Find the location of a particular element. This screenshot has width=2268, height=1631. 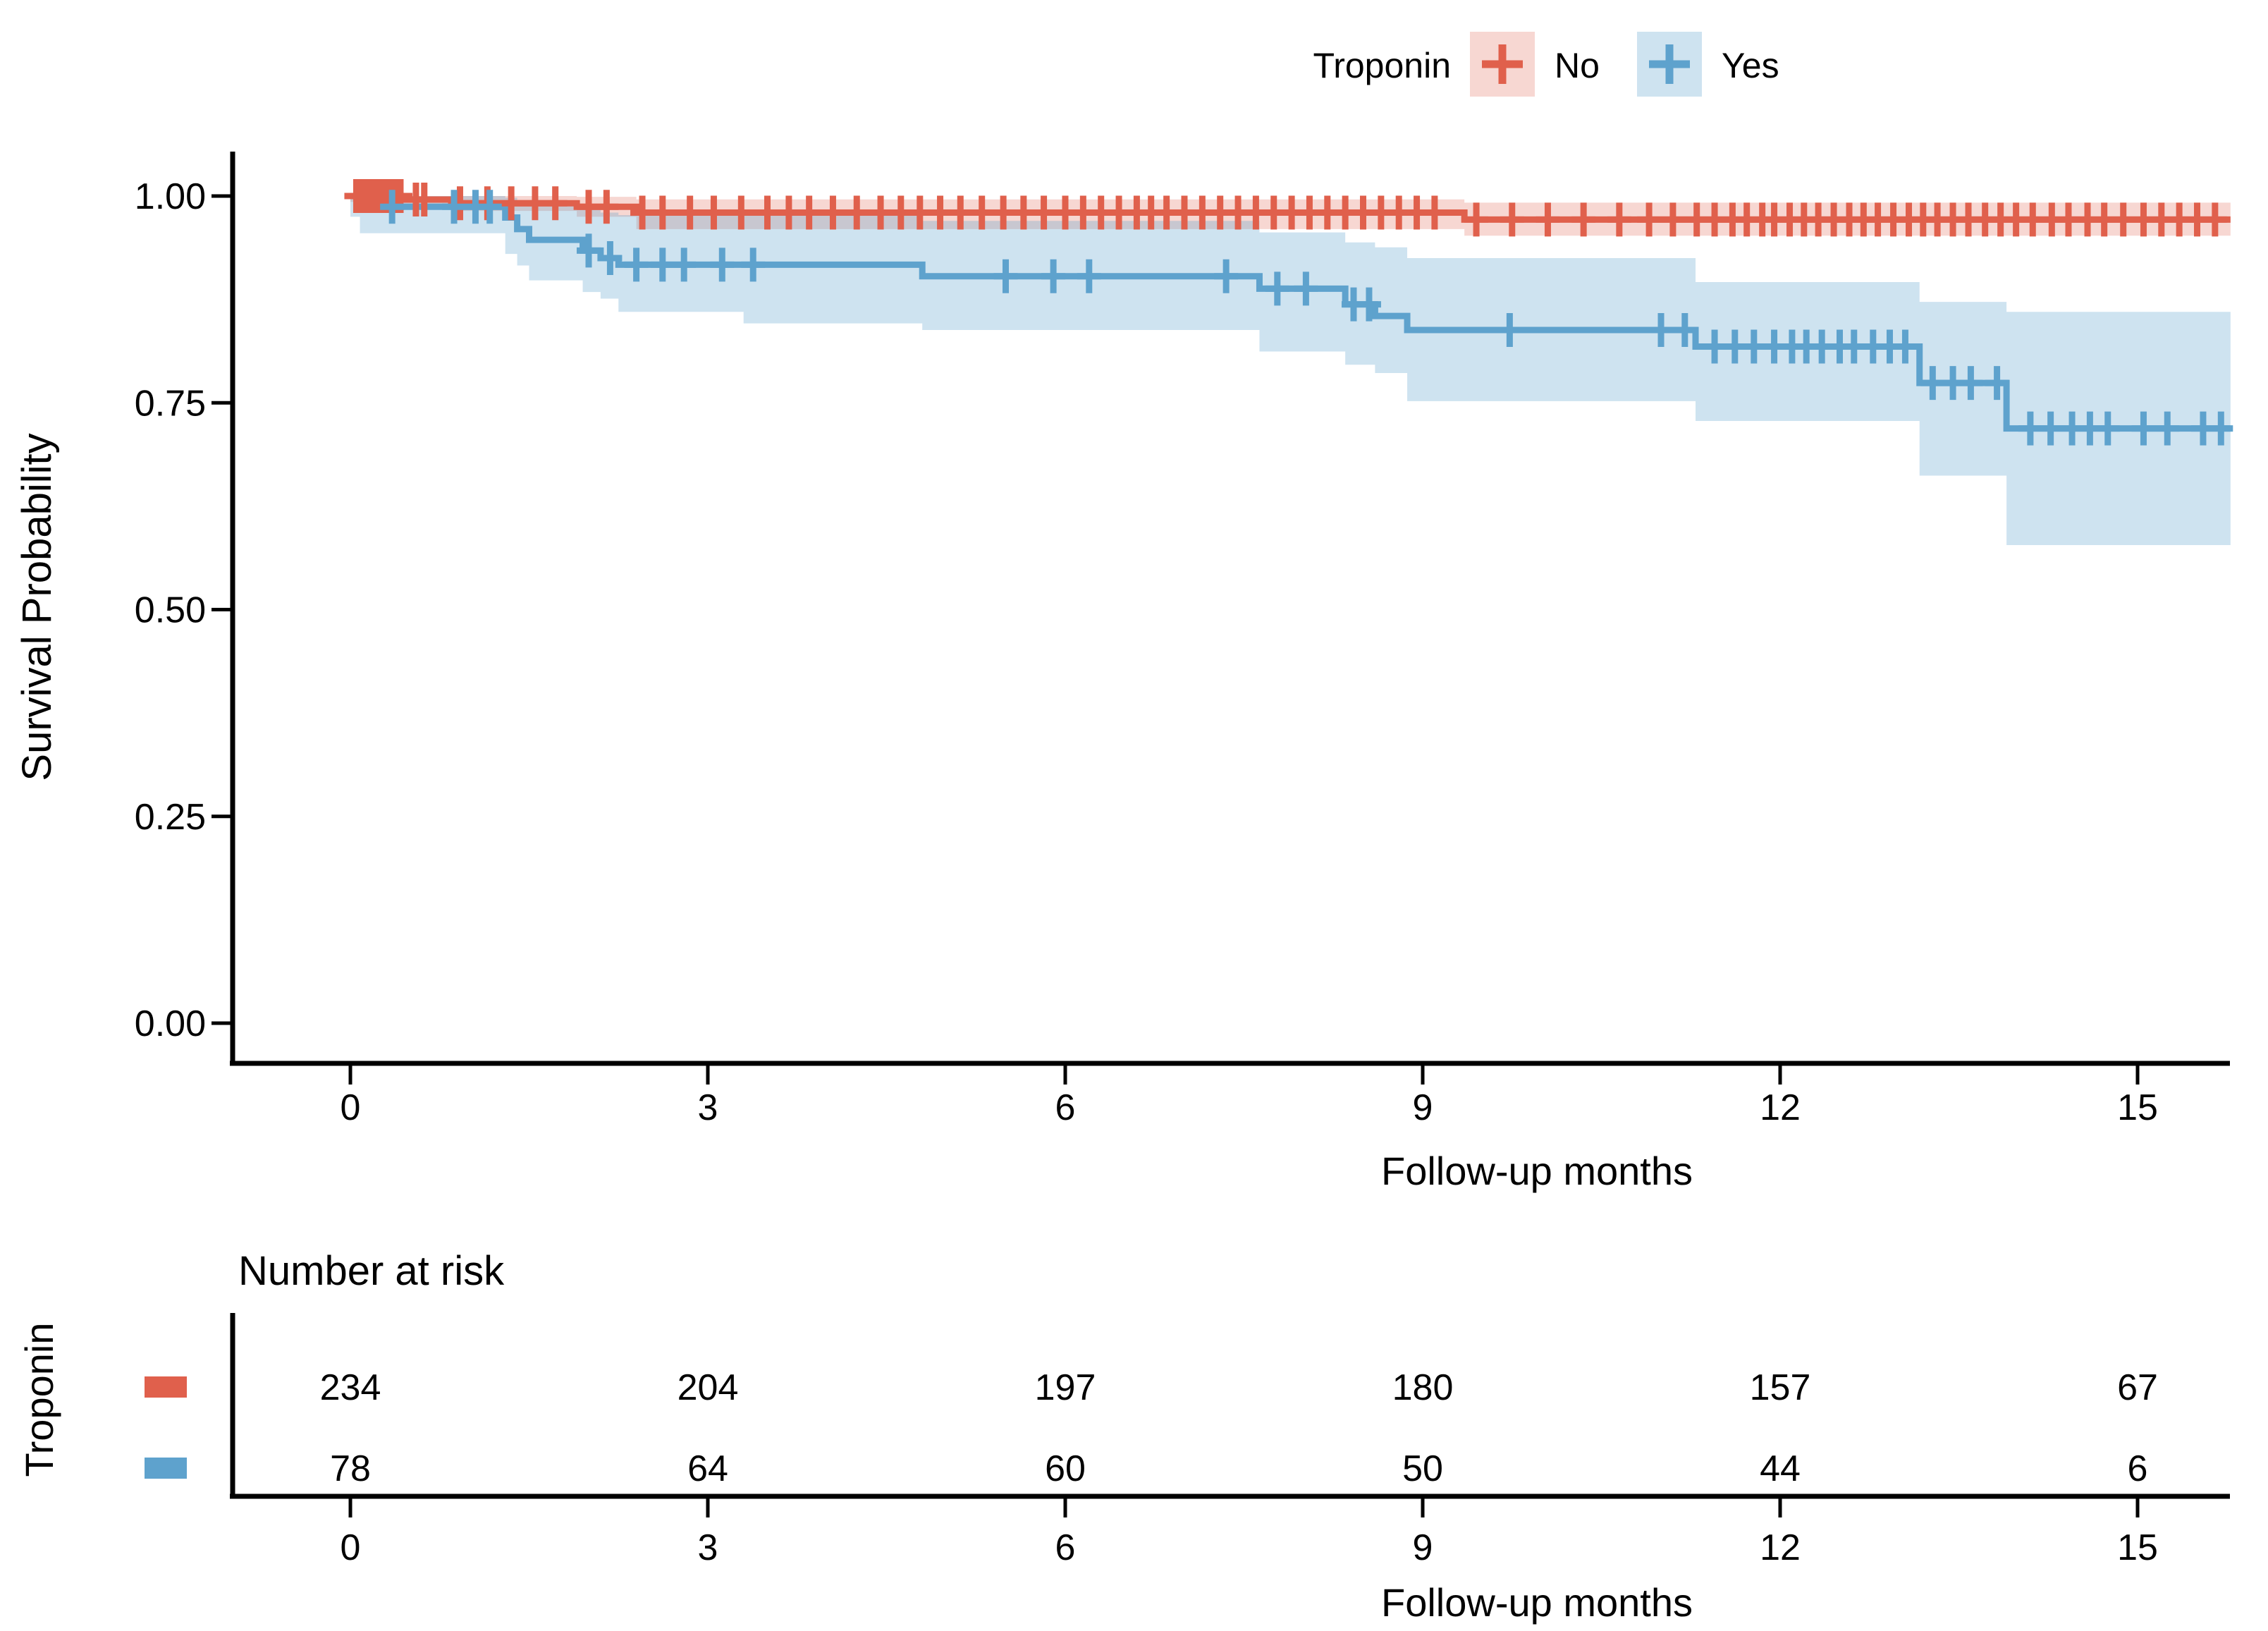

risk-table-group-label: Troponin is located at coordinates (39, 1400).